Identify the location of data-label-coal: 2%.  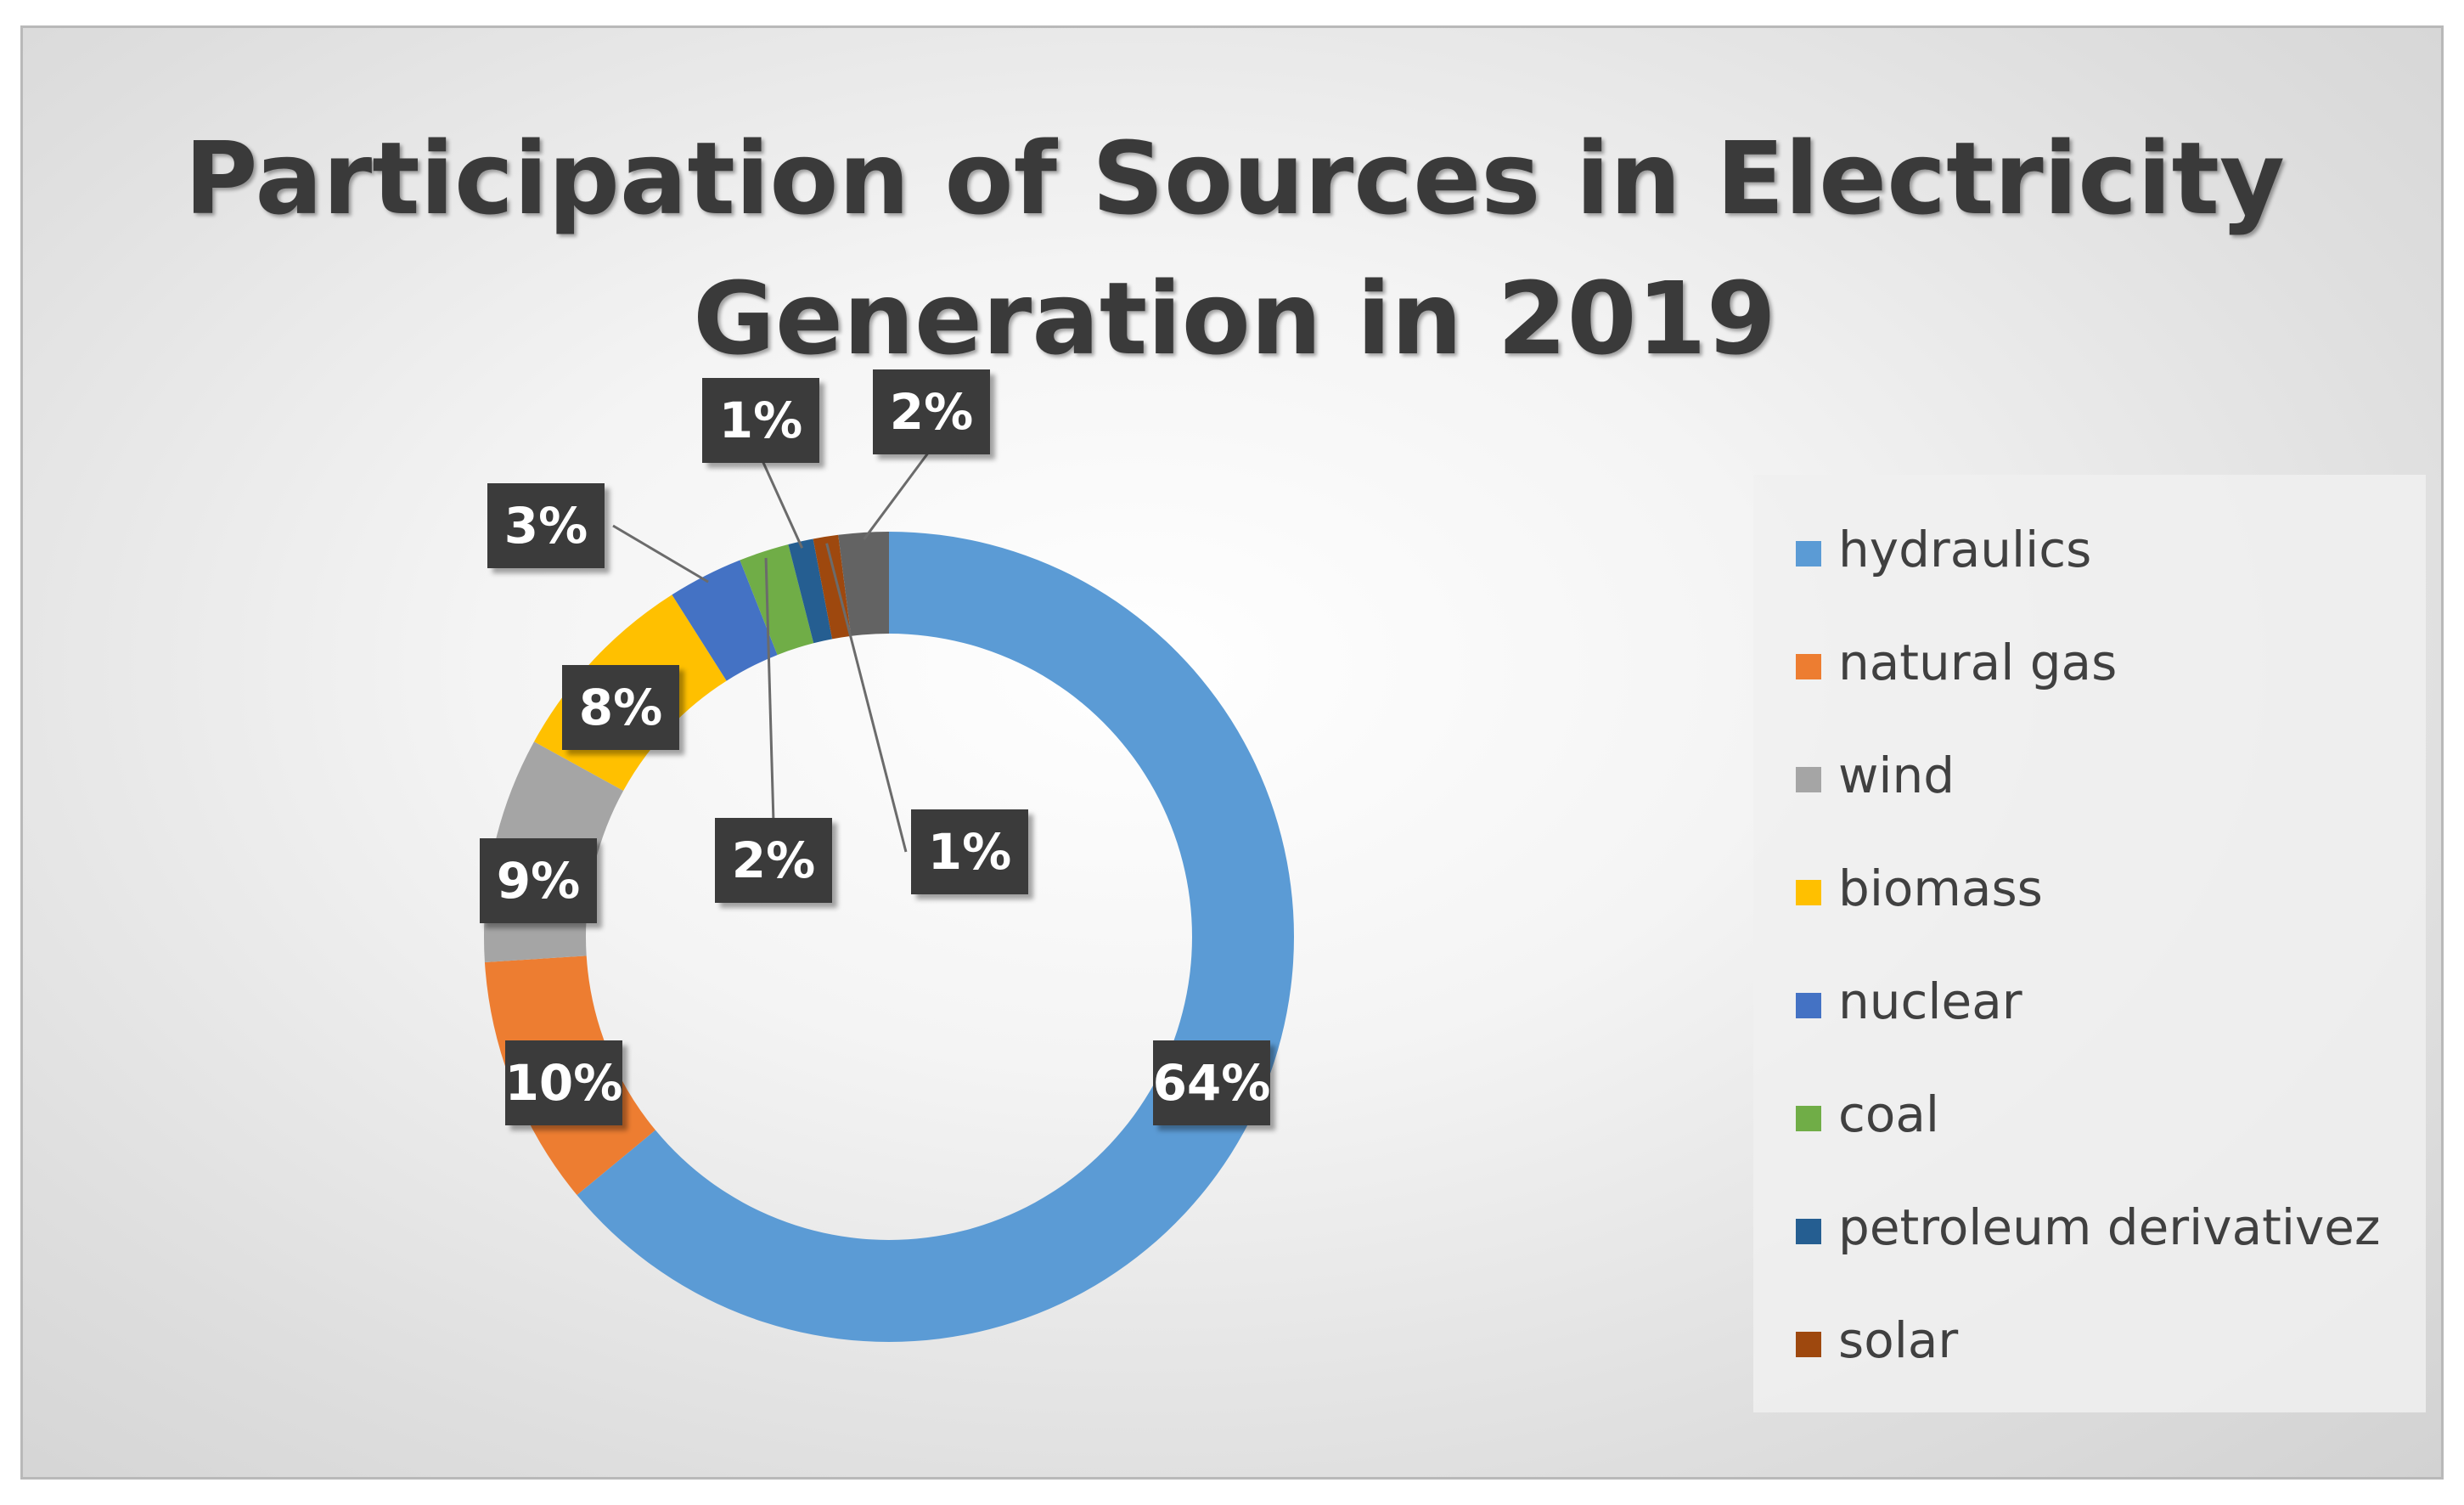
(773, 860).